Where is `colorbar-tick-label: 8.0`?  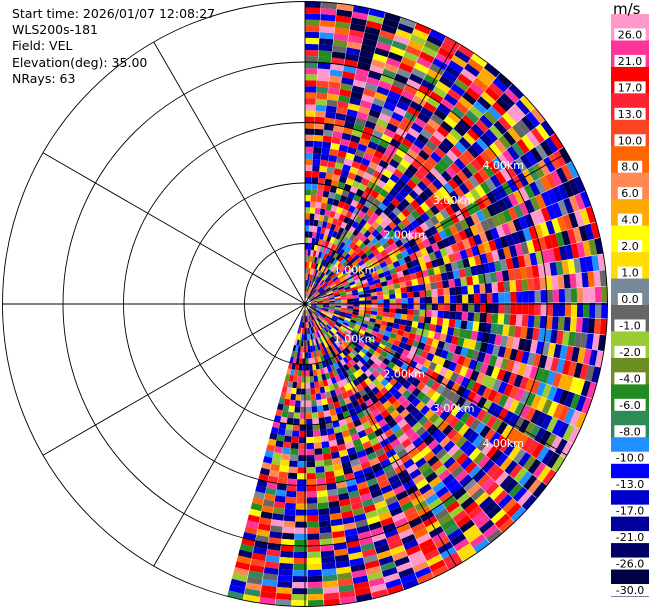
colorbar-tick-label: 8.0 is located at coordinates (630, 167).